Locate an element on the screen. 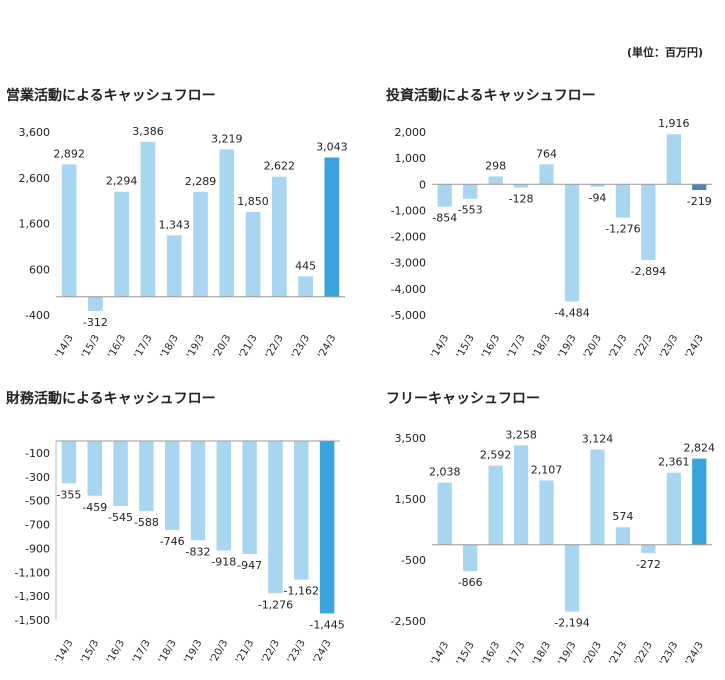  chart-title: フリーキャッシュフロー is located at coordinates (463, 399).